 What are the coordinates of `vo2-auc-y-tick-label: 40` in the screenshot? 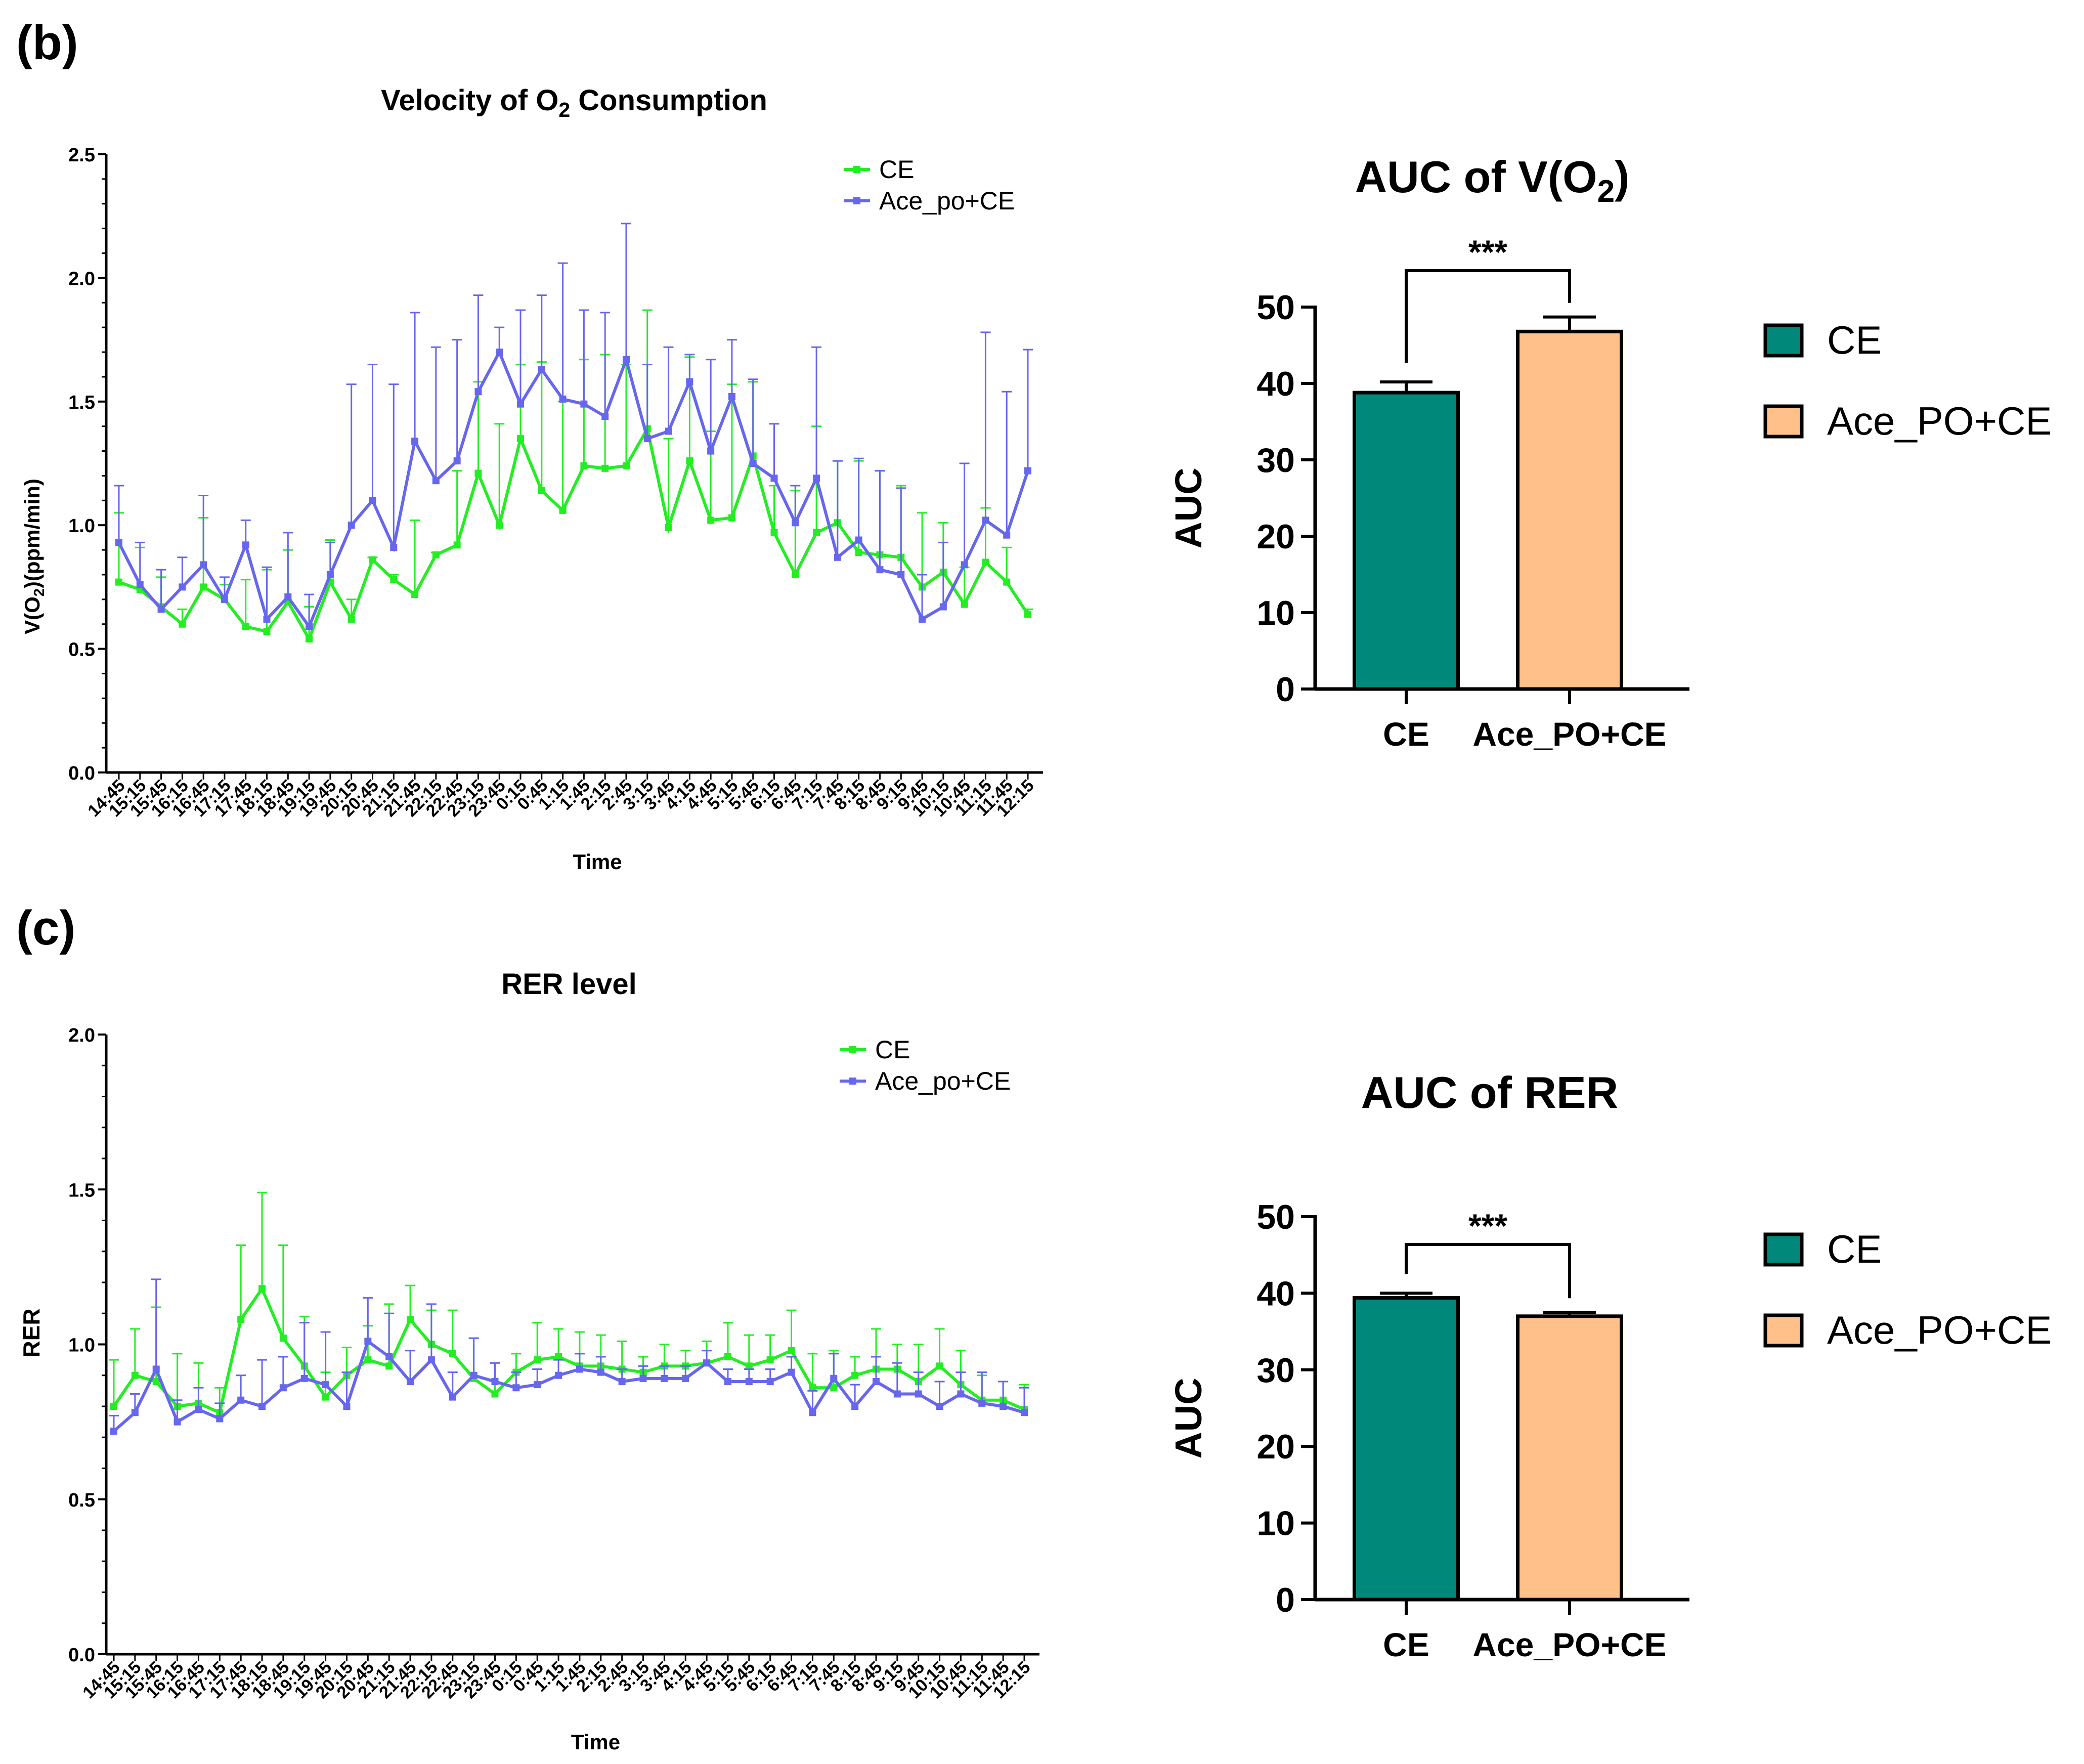 It's located at (1275, 384).